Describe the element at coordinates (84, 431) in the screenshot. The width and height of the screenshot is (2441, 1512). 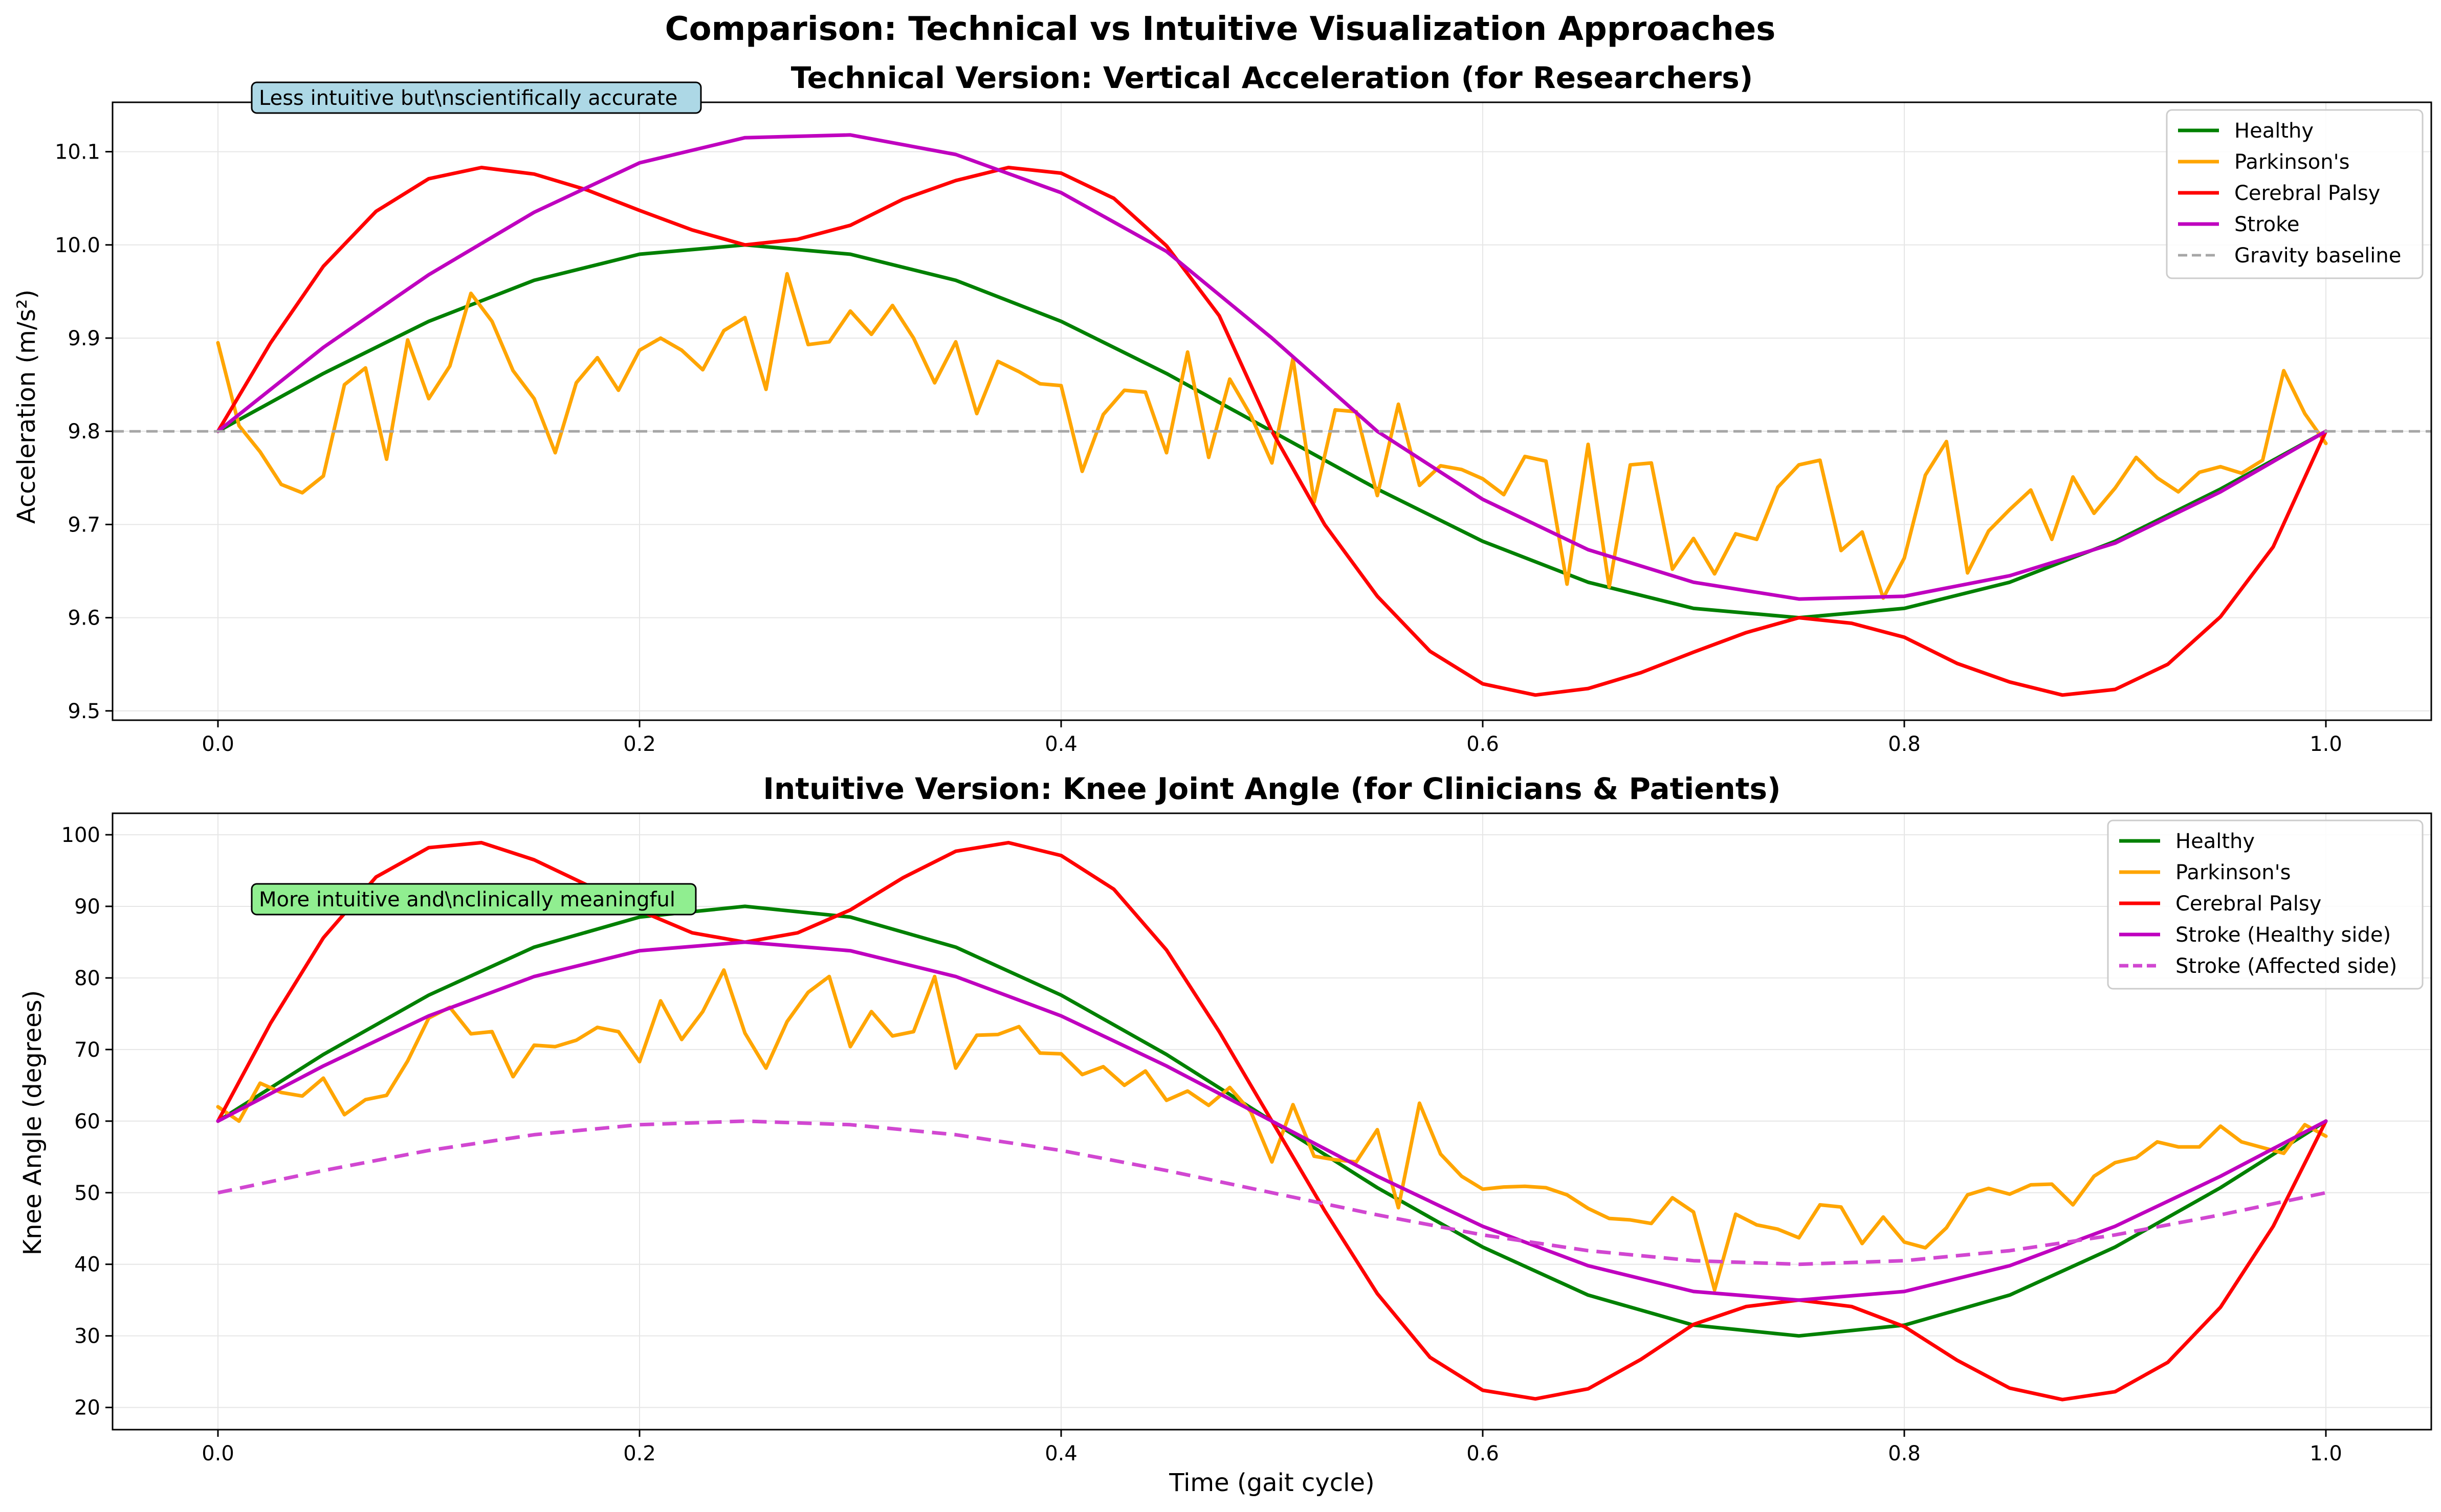
I see `y-tick-label: 9.8` at that location.